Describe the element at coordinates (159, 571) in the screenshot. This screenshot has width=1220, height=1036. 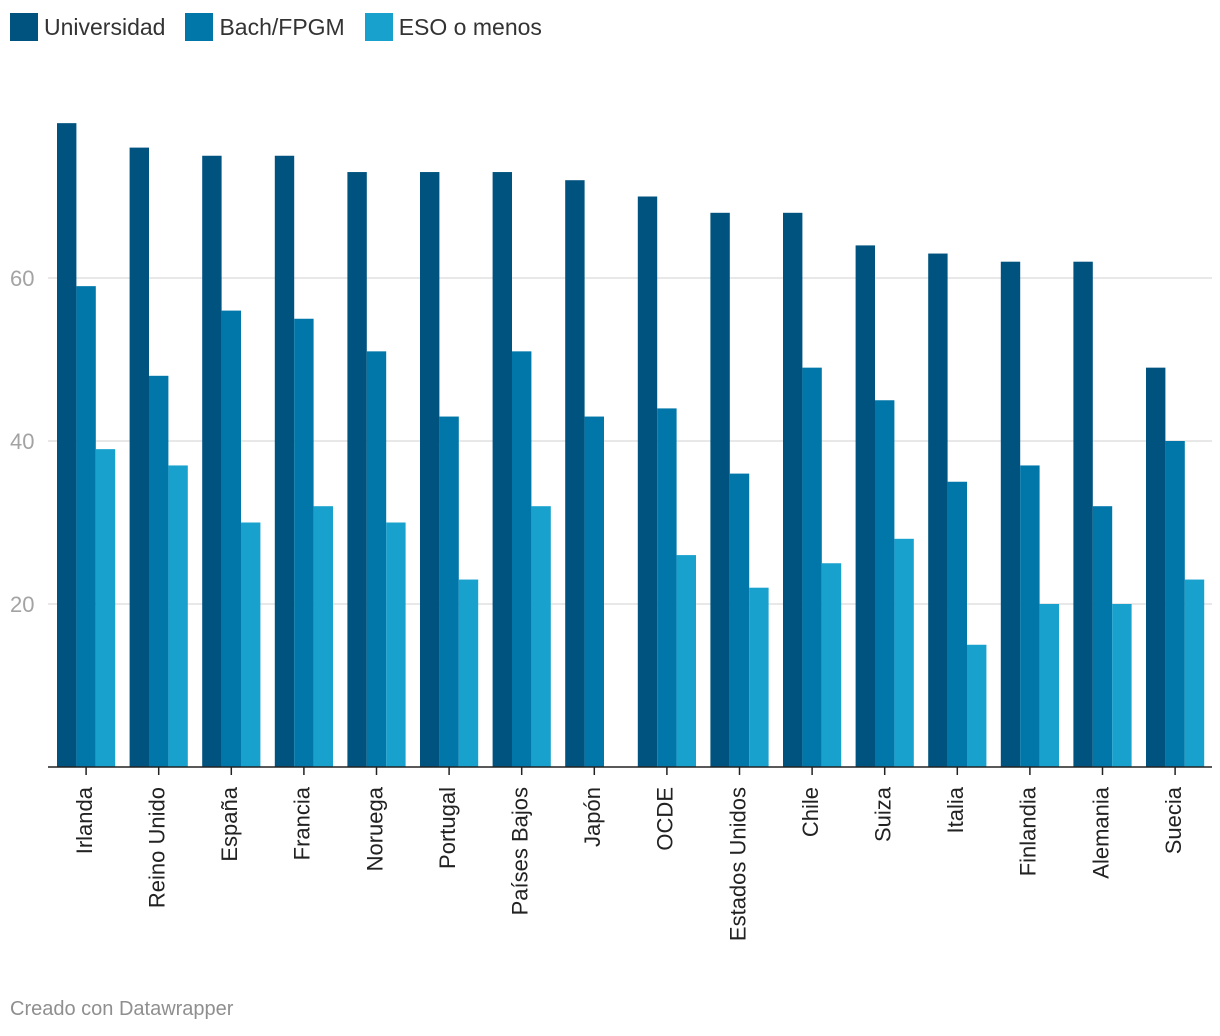
I see `bar-reino-unido-bach-fpgm` at that location.